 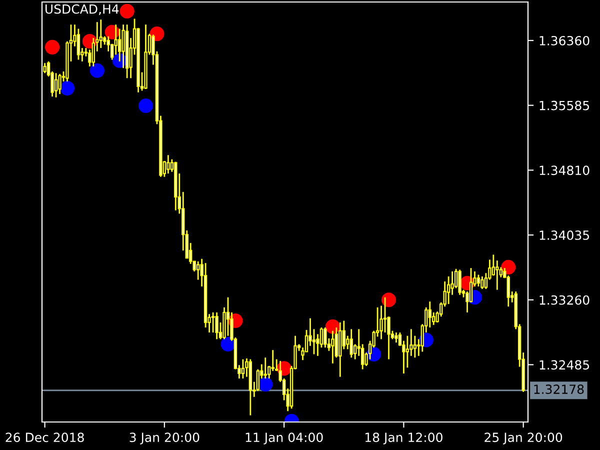 What do you see at coordinates (565, 41) in the screenshot?
I see `y-tick-label: 1.36360` at bounding box center [565, 41].